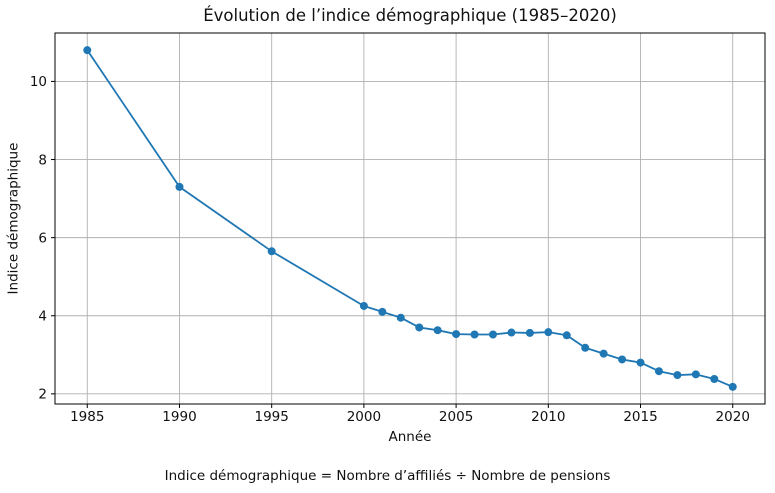 The height and width of the screenshot is (493, 775). Describe the element at coordinates (548, 417) in the screenshot. I see `x-tick-label: 2010` at that location.